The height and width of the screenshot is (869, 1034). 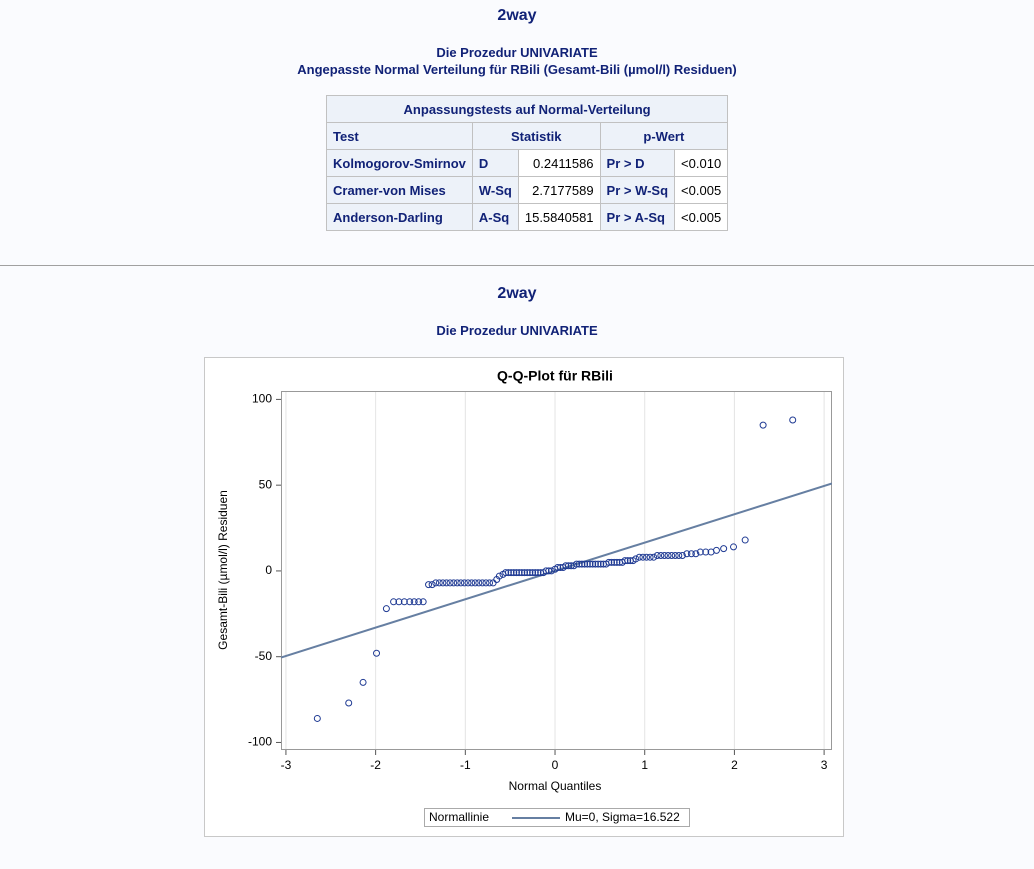 I want to click on table-title: Anpassungstests auf Normal-Verteilung, so click(x=527, y=109).